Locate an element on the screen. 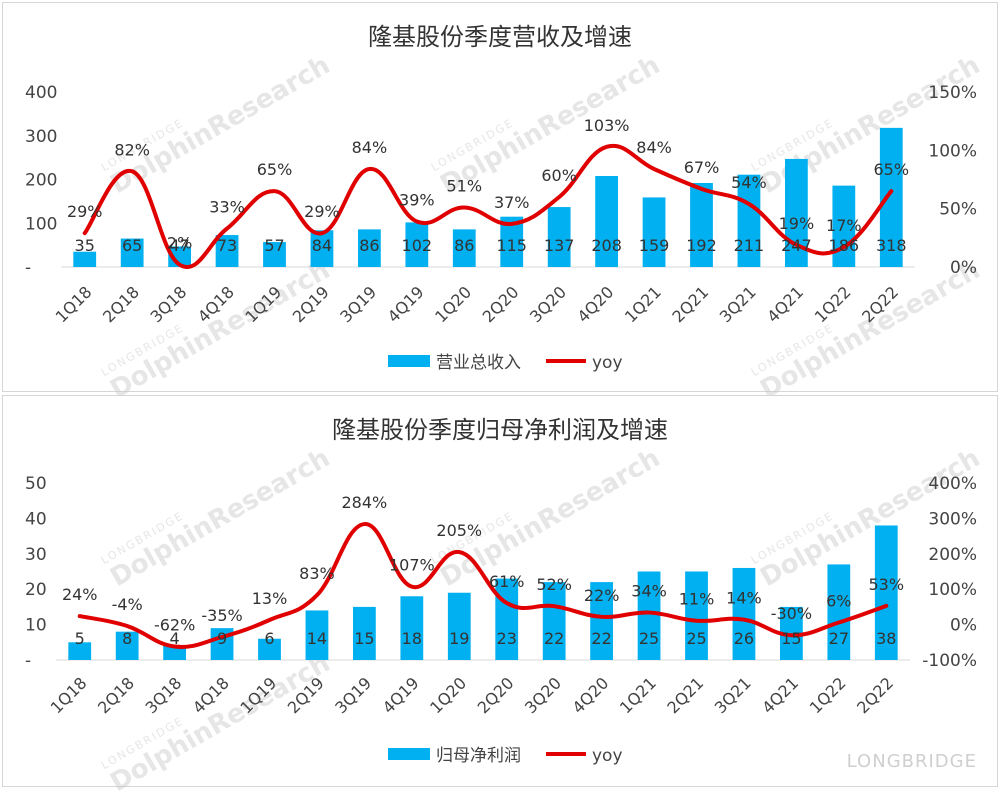 The height and width of the screenshot is (798, 1000). bar-value-label: 318 is located at coordinates (891, 245).